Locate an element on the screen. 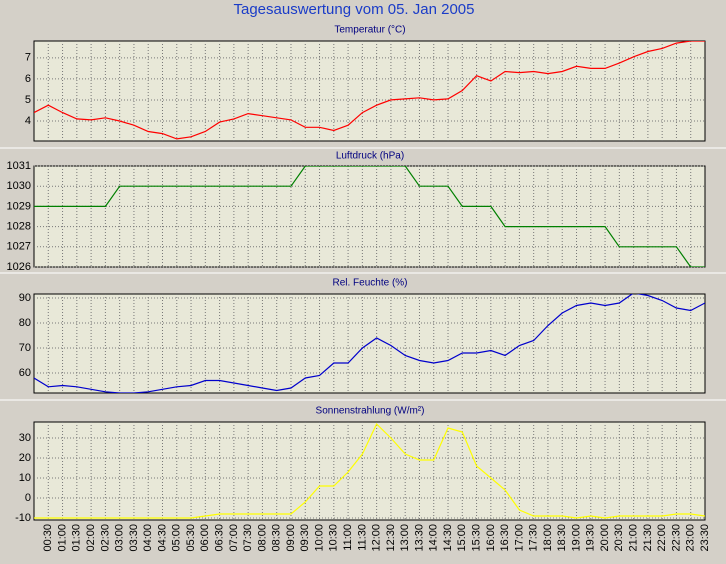 This screenshot has width=726, height=564. x-tick-label: 14:30 is located at coordinates (448, 538).